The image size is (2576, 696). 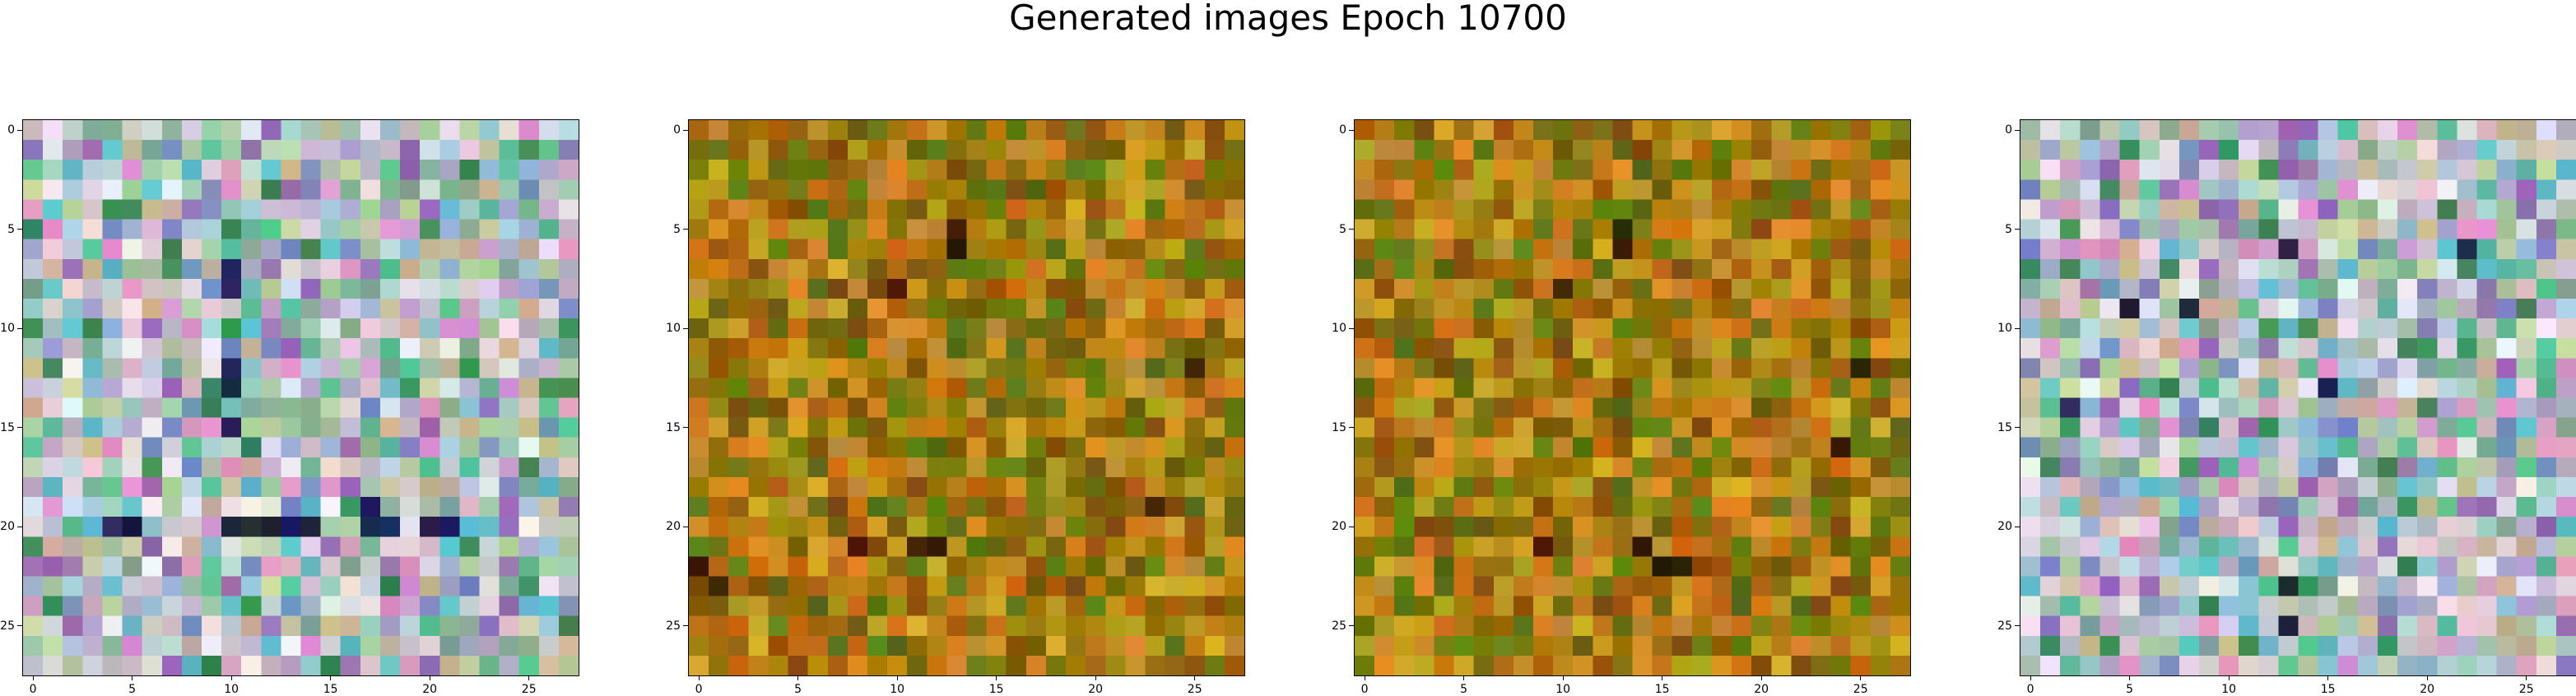 I want to click on figure-title: Generated images Epoch 10700, so click(x=1288, y=19).